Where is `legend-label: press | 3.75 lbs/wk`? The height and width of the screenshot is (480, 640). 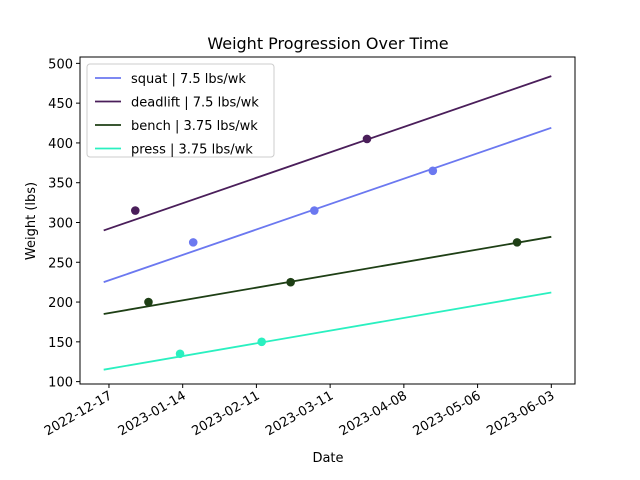
legend-label: press | 3.75 lbs/wk is located at coordinates (192, 150).